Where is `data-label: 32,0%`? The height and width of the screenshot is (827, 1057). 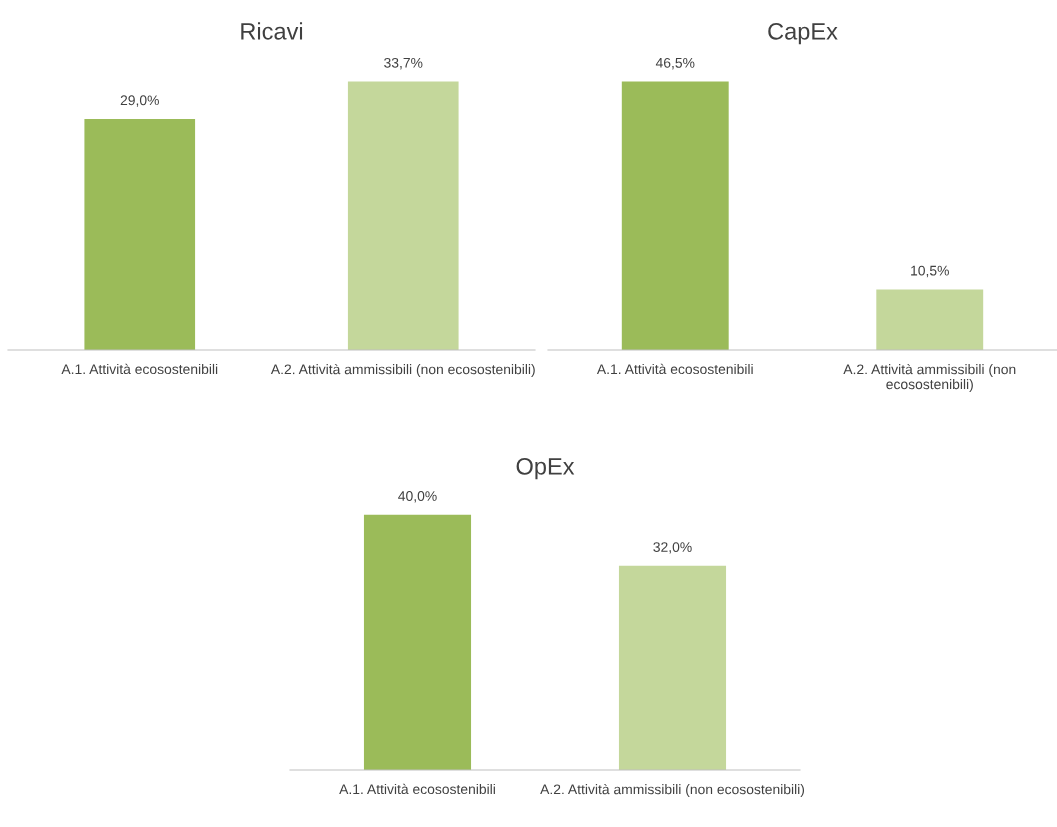
data-label: 32,0% is located at coordinates (672, 548).